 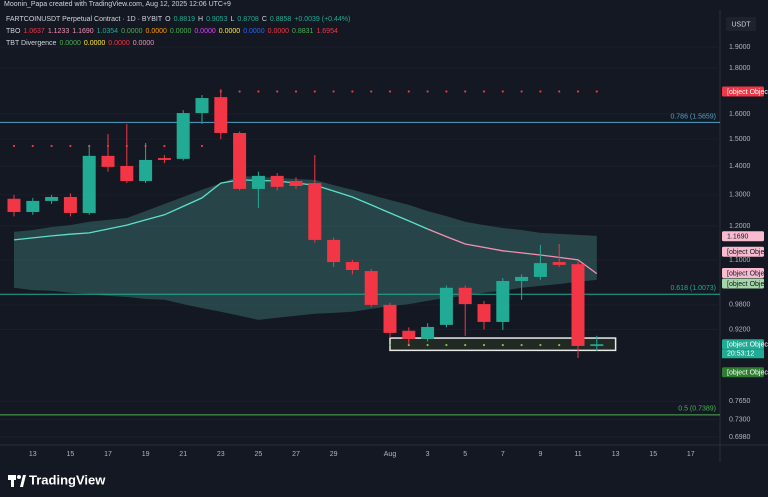 I want to click on currency: USDT, so click(x=741, y=24).